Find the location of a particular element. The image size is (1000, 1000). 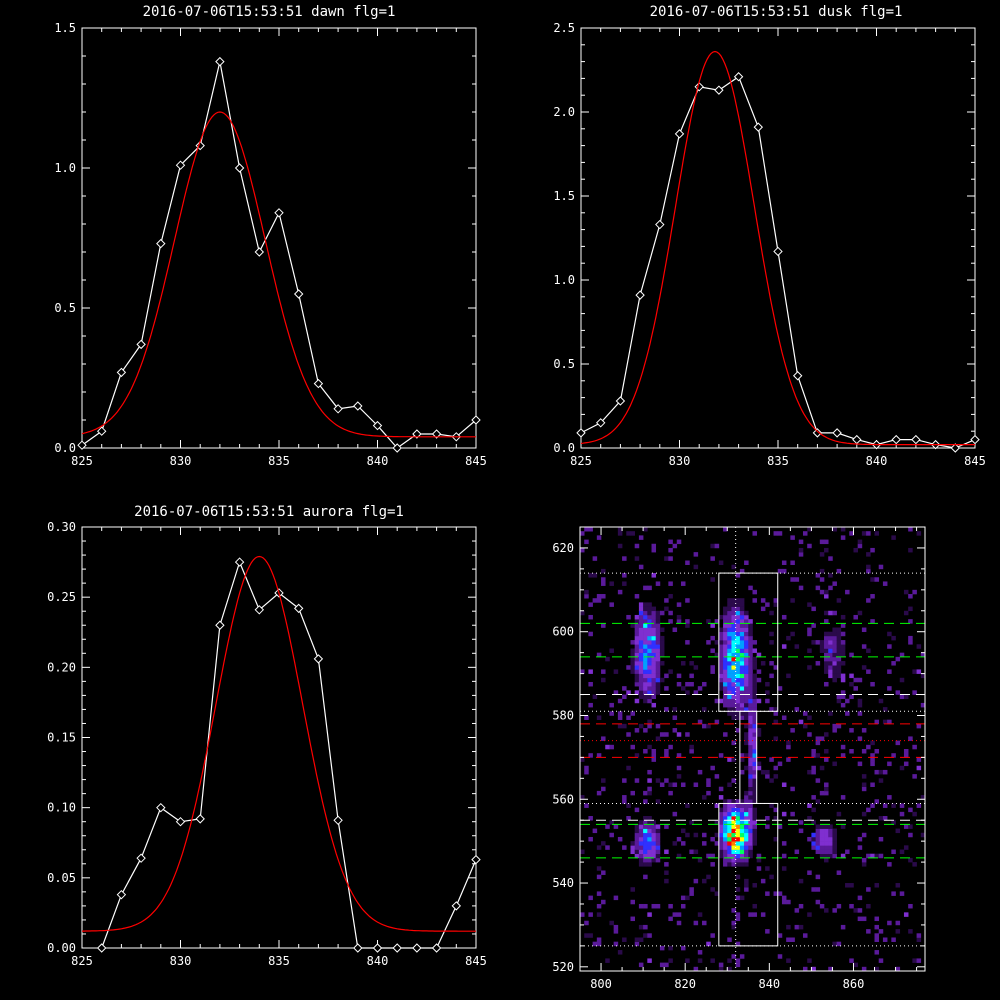

y-tick-label: 620 is located at coordinates (563, 548).